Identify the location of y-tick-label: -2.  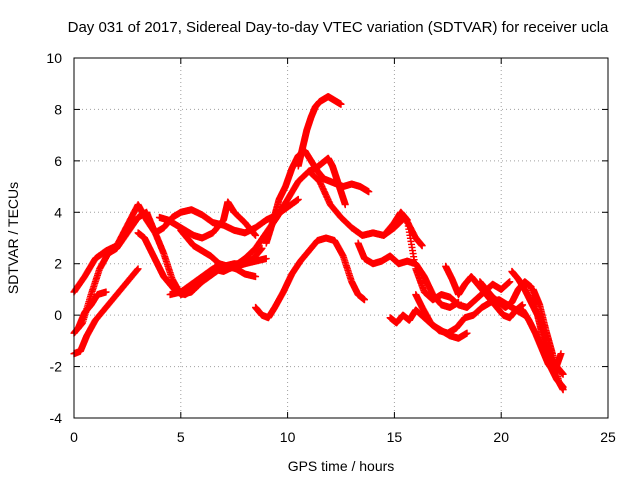
(56, 367).